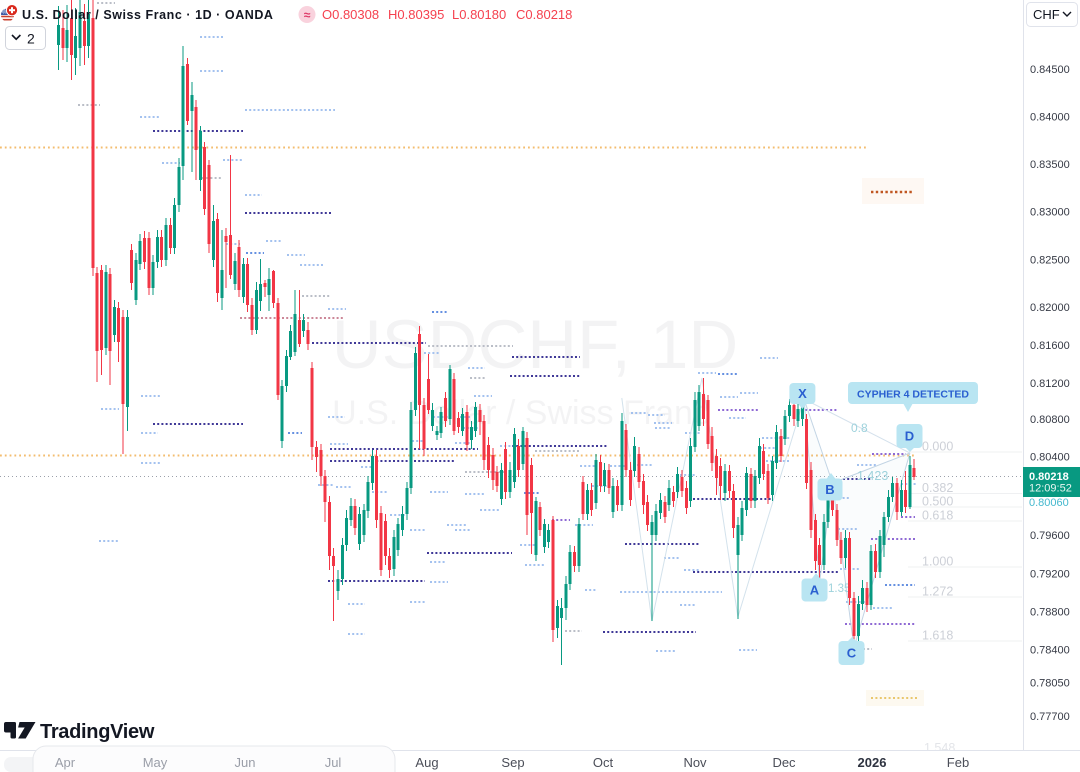 The width and height of the screenshot is (1080, 772). What do you see at coordinates (1046, 14) in the screenshot?
I see `svg-text: CHF` at bounding box center [1046, 14].